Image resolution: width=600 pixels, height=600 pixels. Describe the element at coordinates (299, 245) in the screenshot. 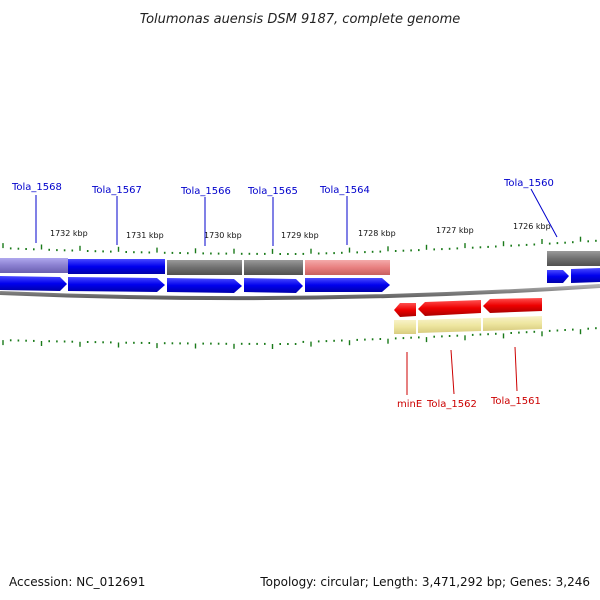

I see `upper-tick-track` at that location.